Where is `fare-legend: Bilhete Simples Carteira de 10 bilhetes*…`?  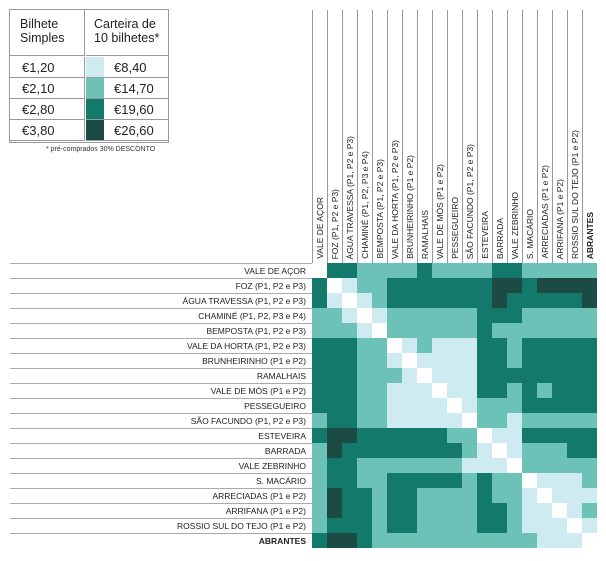
fare-legend: Bilhete Simples Carteira de 10 bilhetes*… is located at coordinates (89, 76).